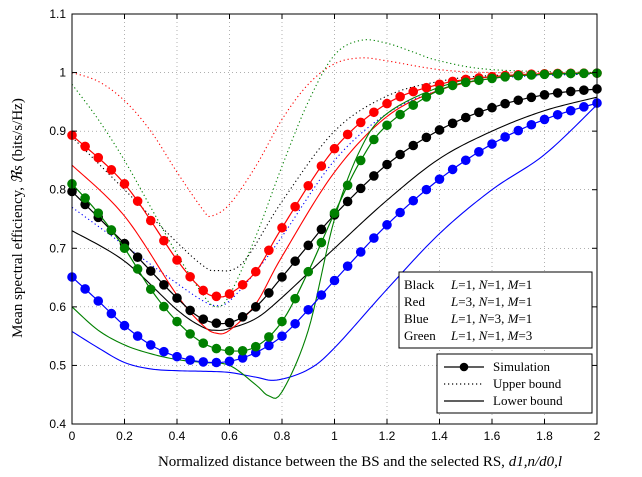 The image size is (642, 477). Describe the element at coordinates (57, 307) in the screenshot. I see `y-tick-label: 0.6` at that location.